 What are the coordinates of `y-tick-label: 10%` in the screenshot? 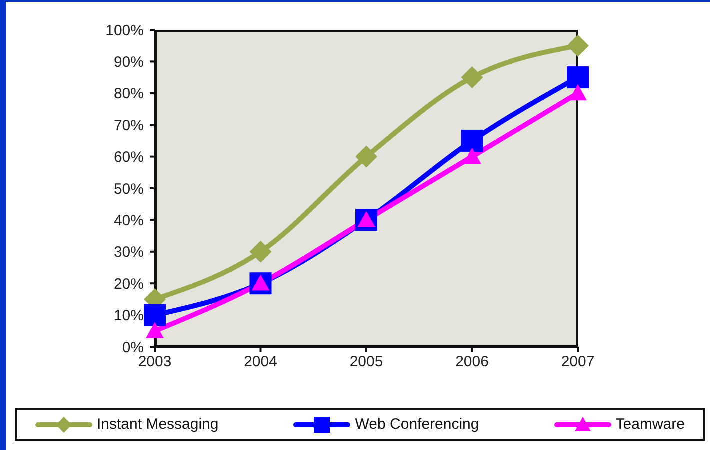 It's located at (129, 316).